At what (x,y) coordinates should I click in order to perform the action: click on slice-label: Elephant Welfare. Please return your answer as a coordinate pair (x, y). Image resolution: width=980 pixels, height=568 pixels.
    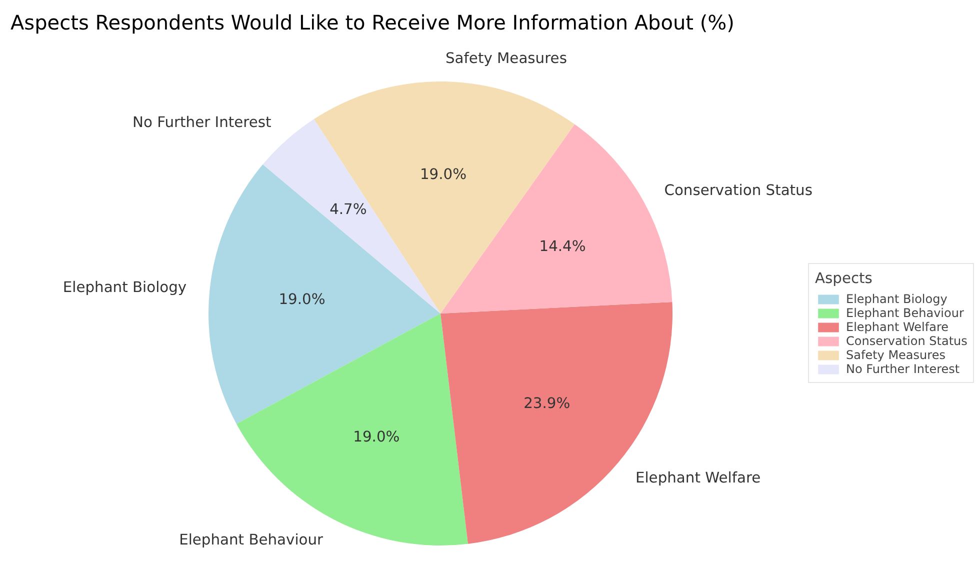
    Looking at the image, I should click on (698, 478).